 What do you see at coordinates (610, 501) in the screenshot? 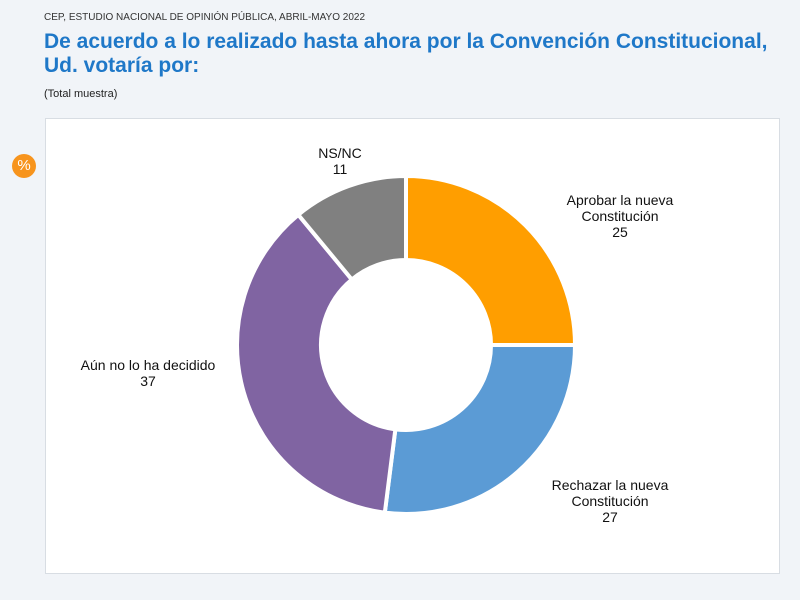
I see `slice-label-1: Rechazar la nueva Constitución 27` at bounding box center [610, 501].